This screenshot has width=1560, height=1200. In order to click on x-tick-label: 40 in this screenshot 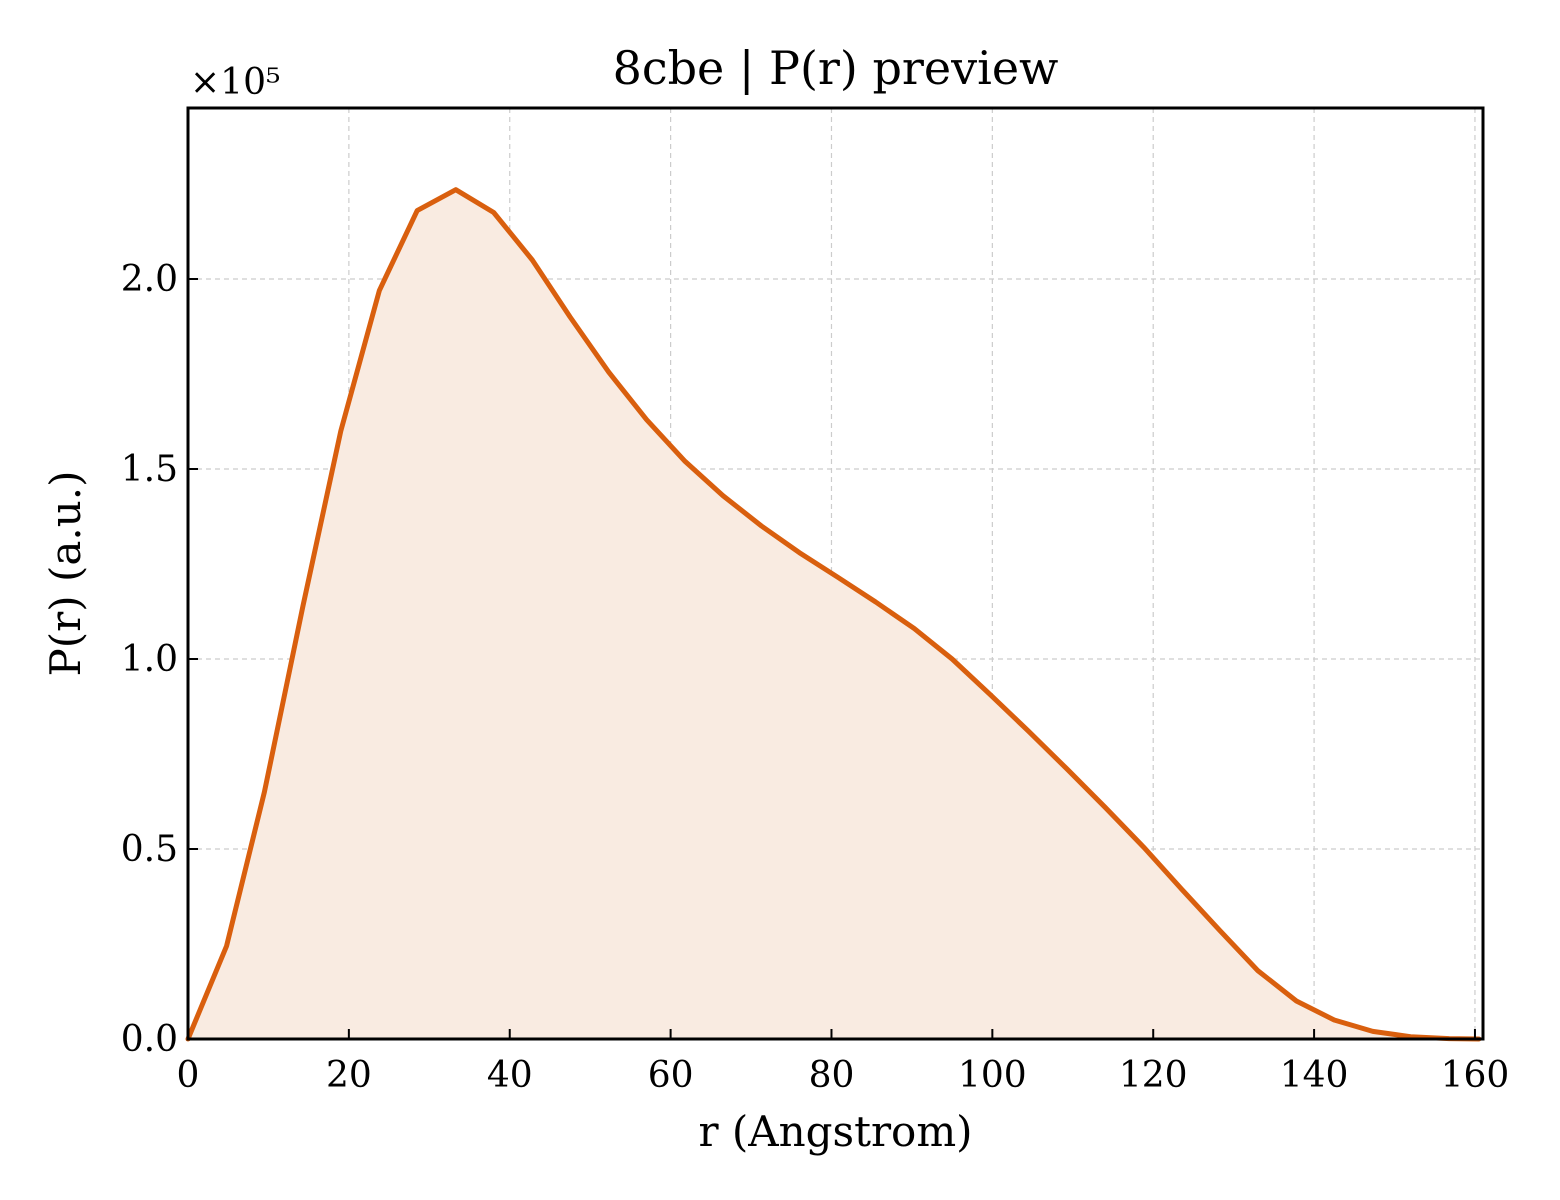, I will do `click(510, 1075)`.